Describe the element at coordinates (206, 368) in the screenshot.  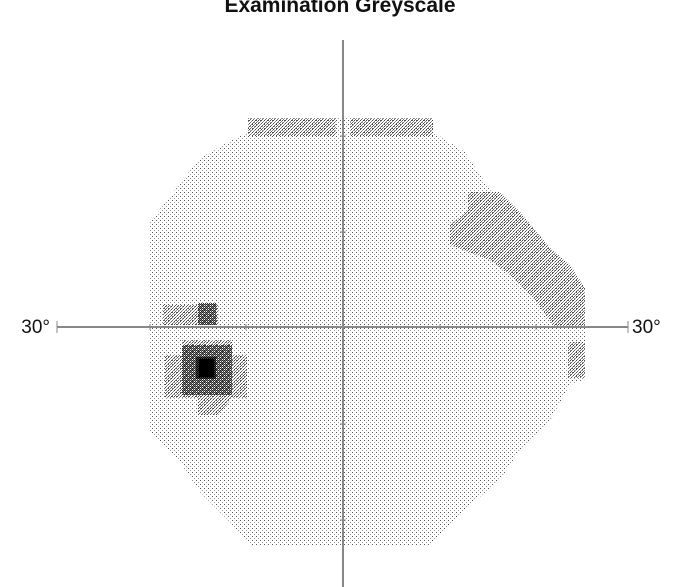
I see `scotoma-black` at that location.